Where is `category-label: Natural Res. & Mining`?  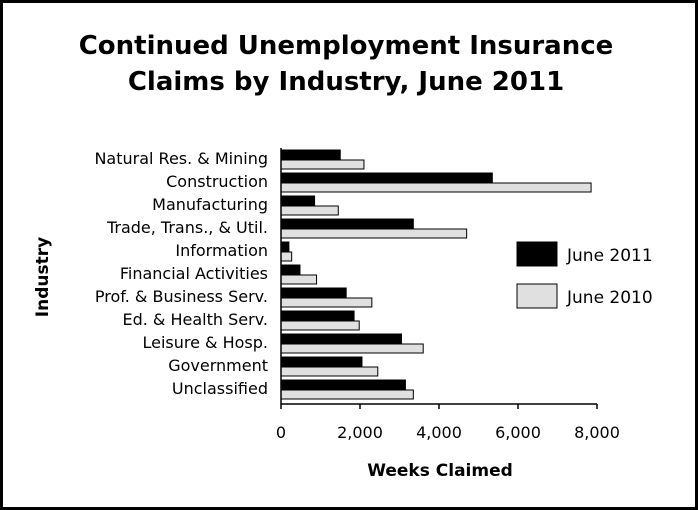
category-label: Natural Res. & Mining is located at coordinates (181, 158).